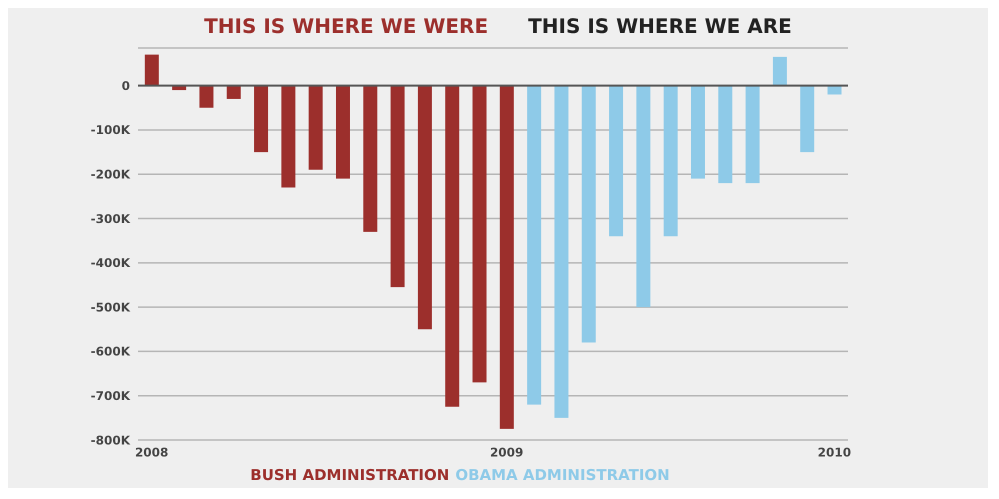 The width and height of the screenshot is (999, 499). I want to click on y-tick-label: -500K, so click(110, 307).